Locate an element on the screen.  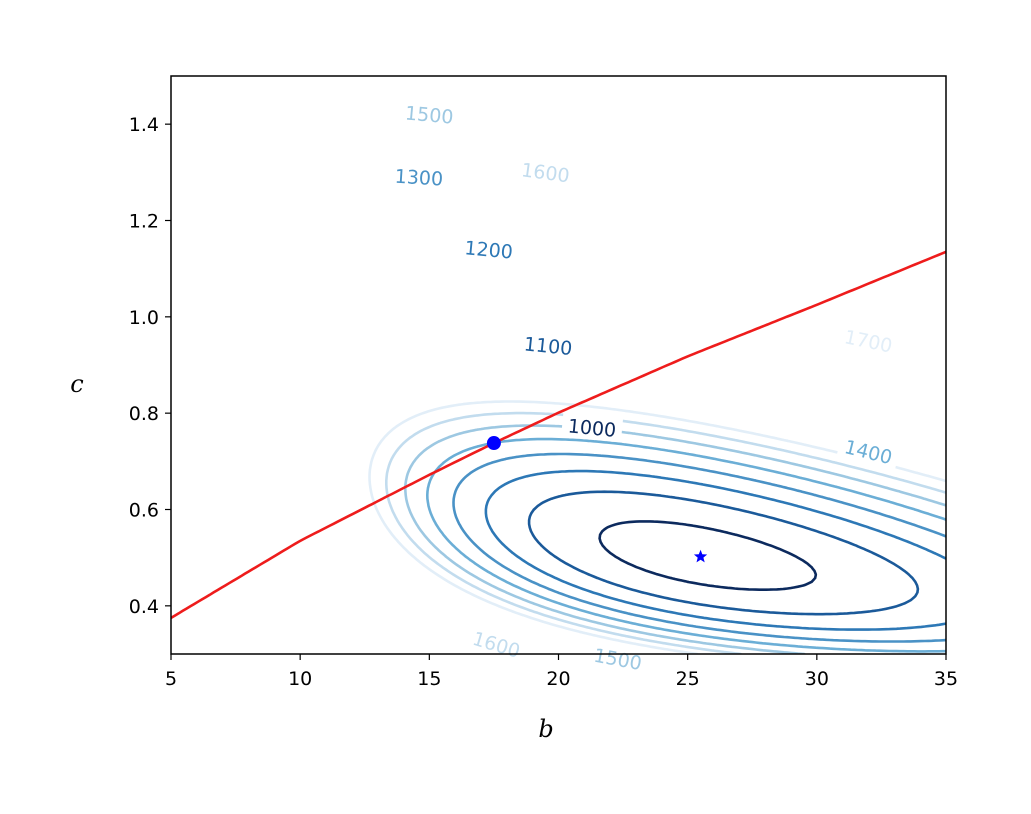
contour-label: 1300 is located at coordinates (419, 178).